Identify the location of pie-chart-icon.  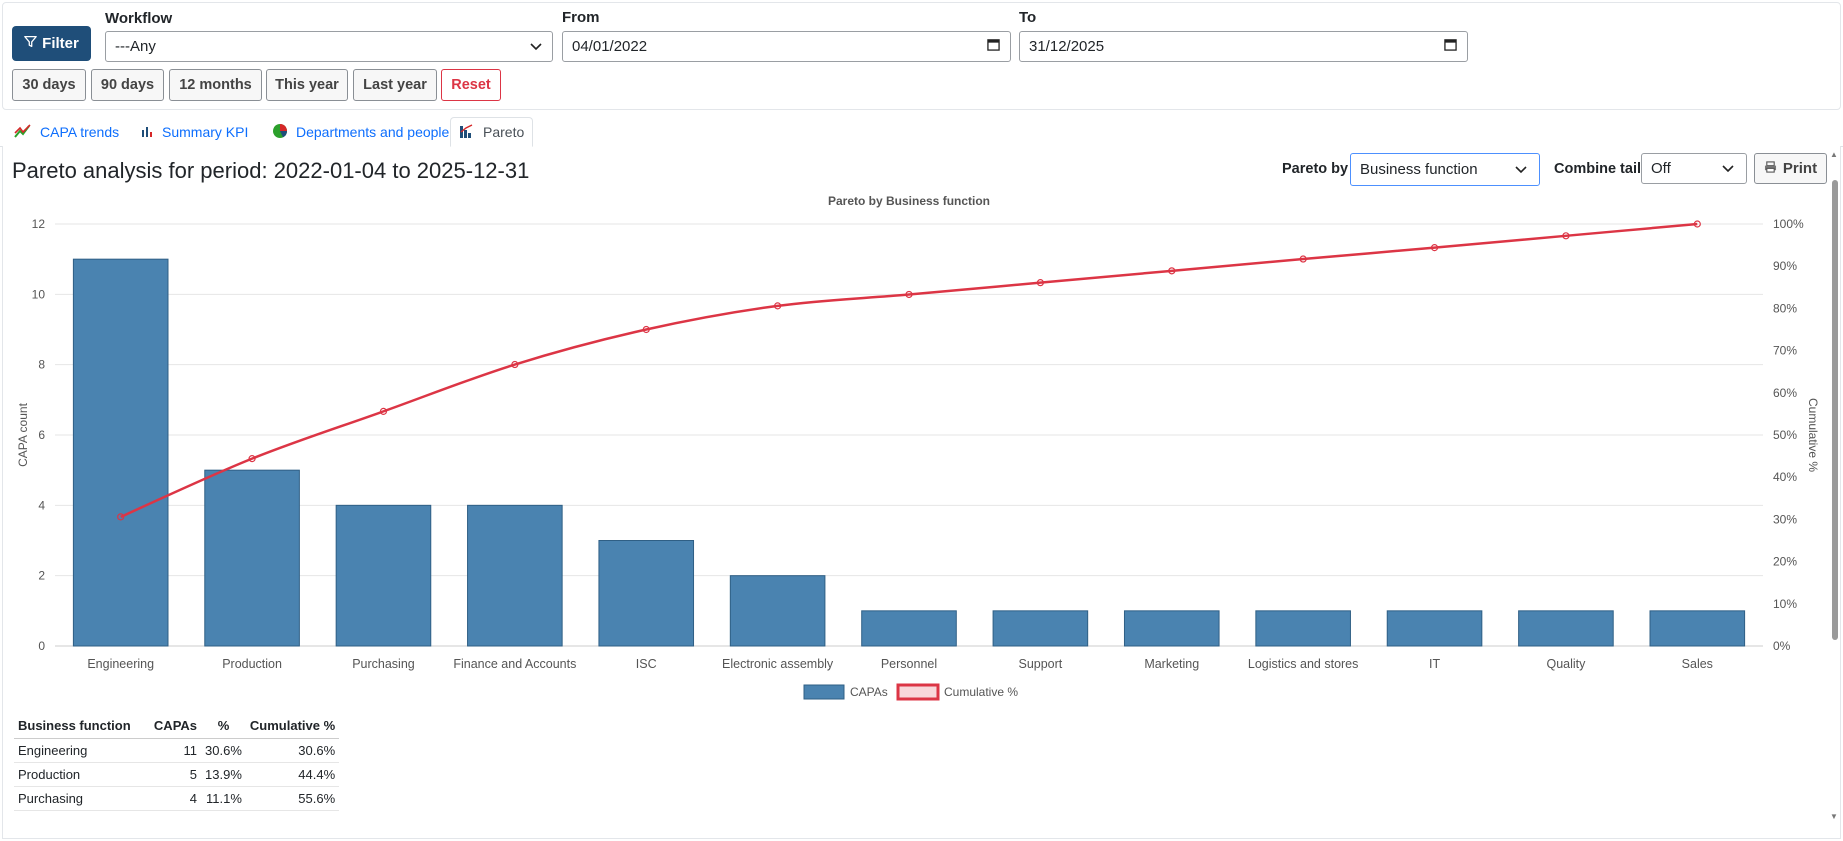
(280, 132).